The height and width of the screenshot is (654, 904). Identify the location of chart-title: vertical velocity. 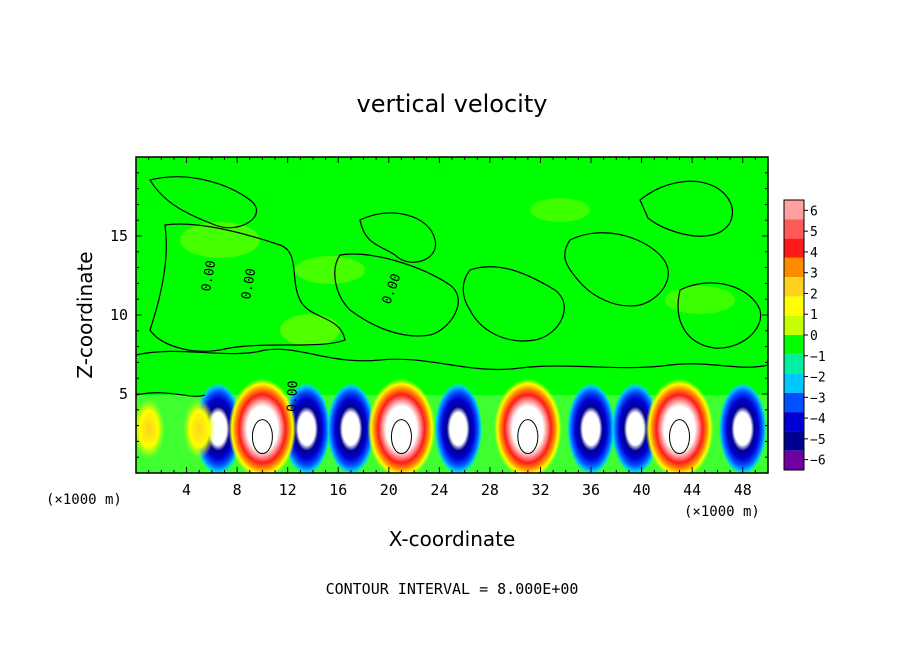
(452, 104).